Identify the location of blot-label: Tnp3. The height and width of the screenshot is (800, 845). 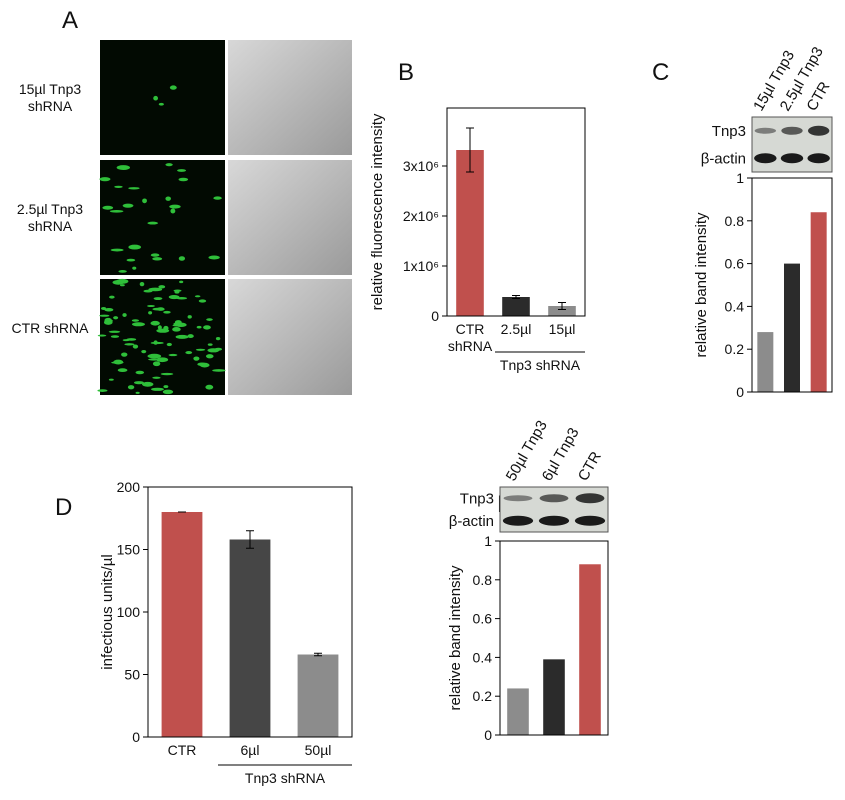
(477, 498).